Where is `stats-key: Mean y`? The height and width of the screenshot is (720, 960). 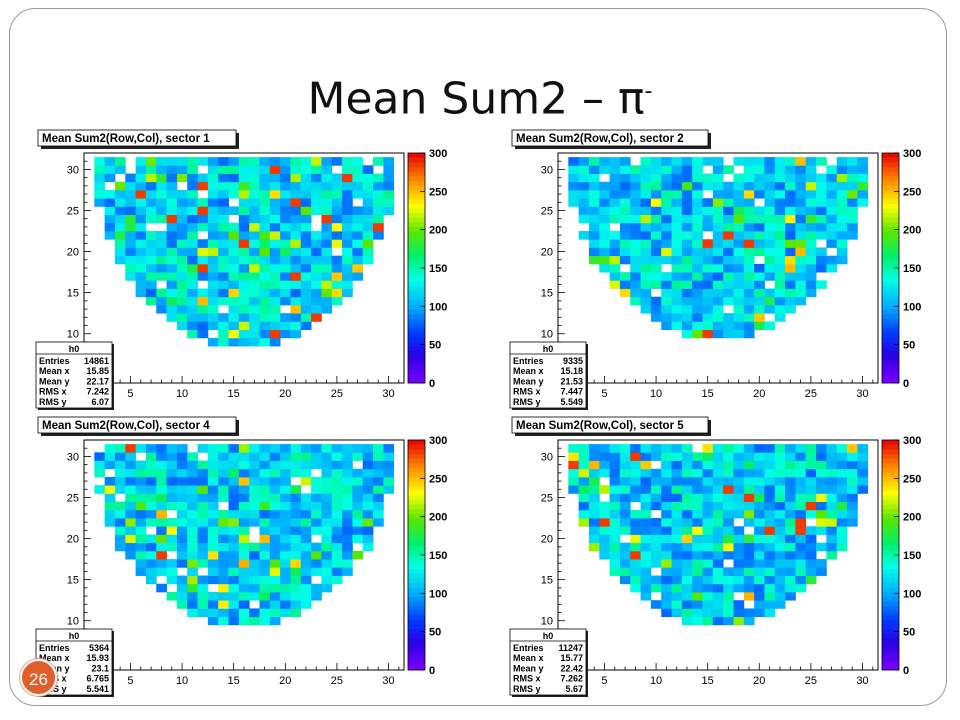
stats-key: Mean y is located at coordinates (528, 668).